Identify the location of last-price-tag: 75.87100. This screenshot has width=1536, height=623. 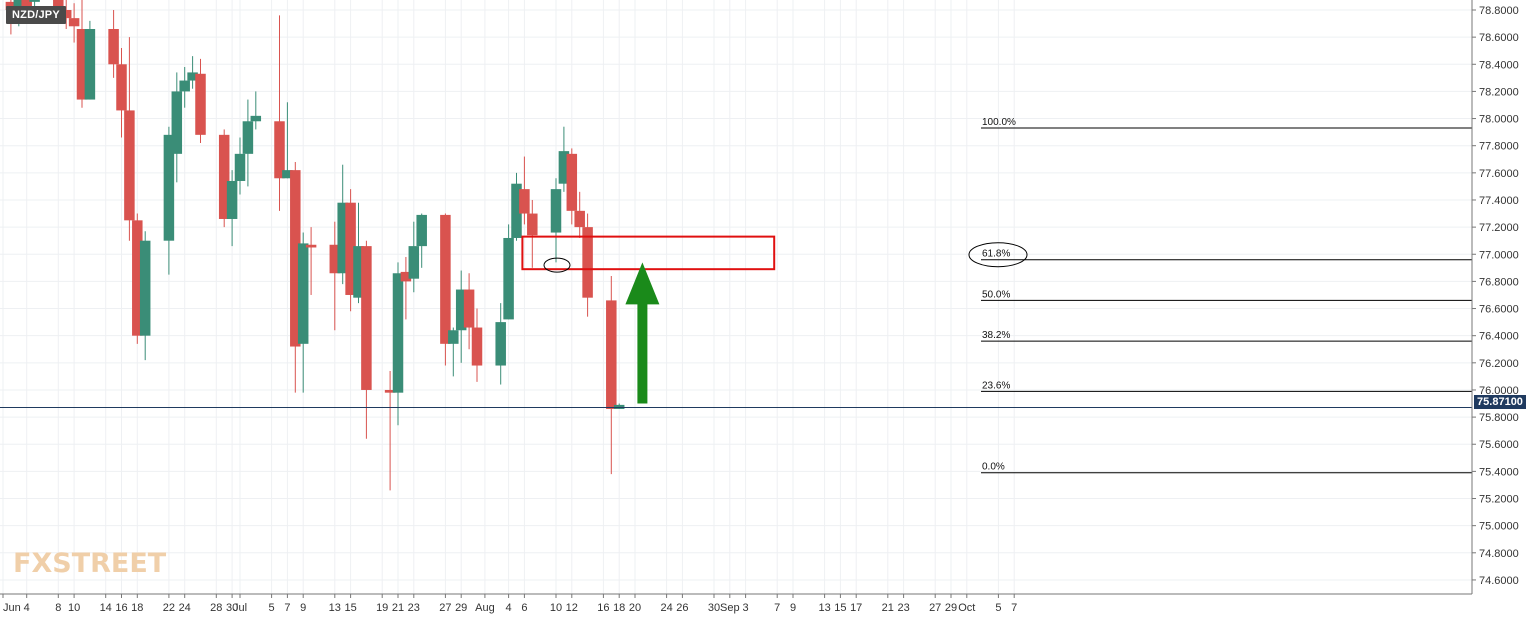
(1500, 402).